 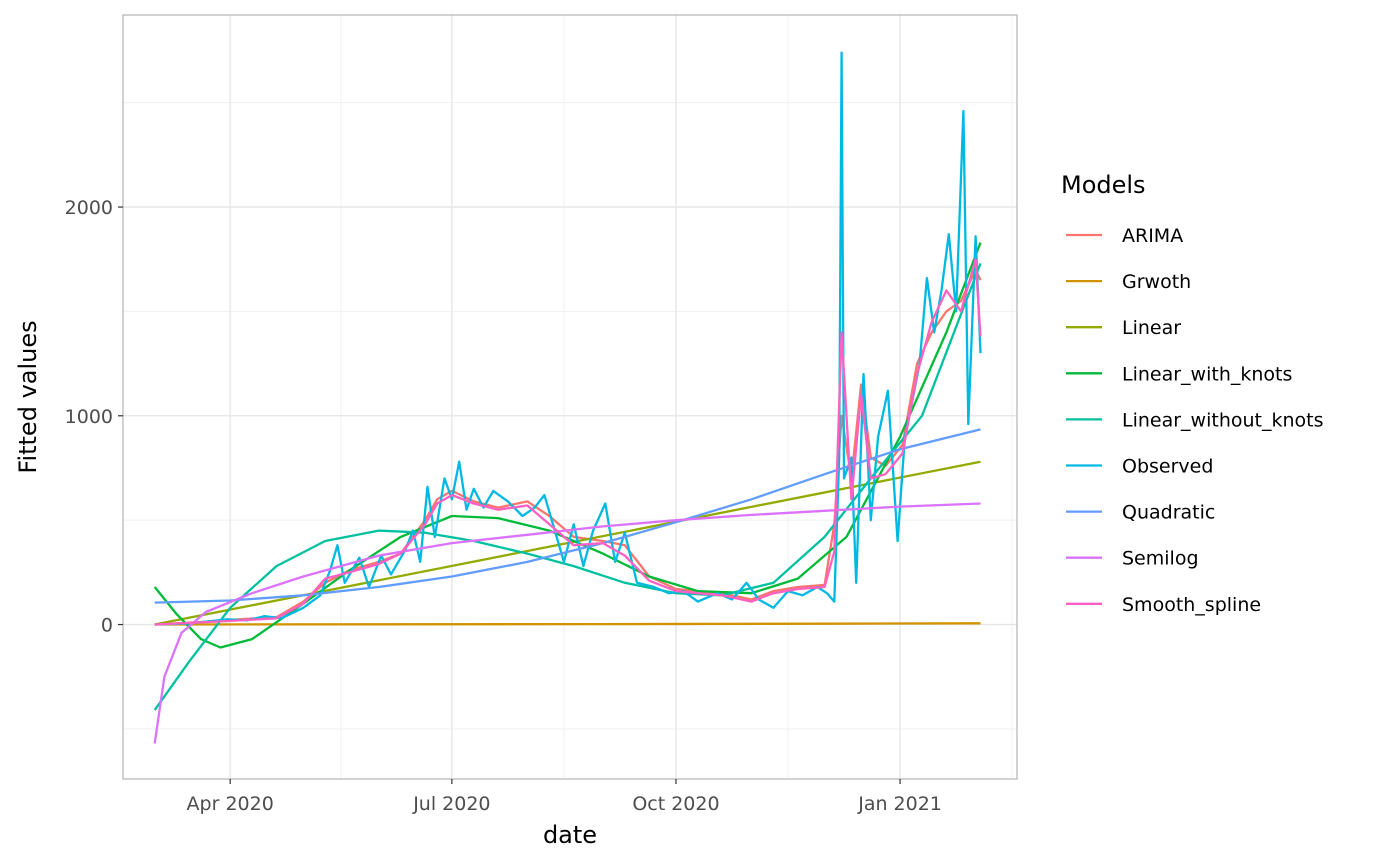 What do you see at coordinates (1207, 374) in the screenshot?
I see `legend-label-linear-with-knots: Linear_with_knots` at bounding box center [1207, 374].